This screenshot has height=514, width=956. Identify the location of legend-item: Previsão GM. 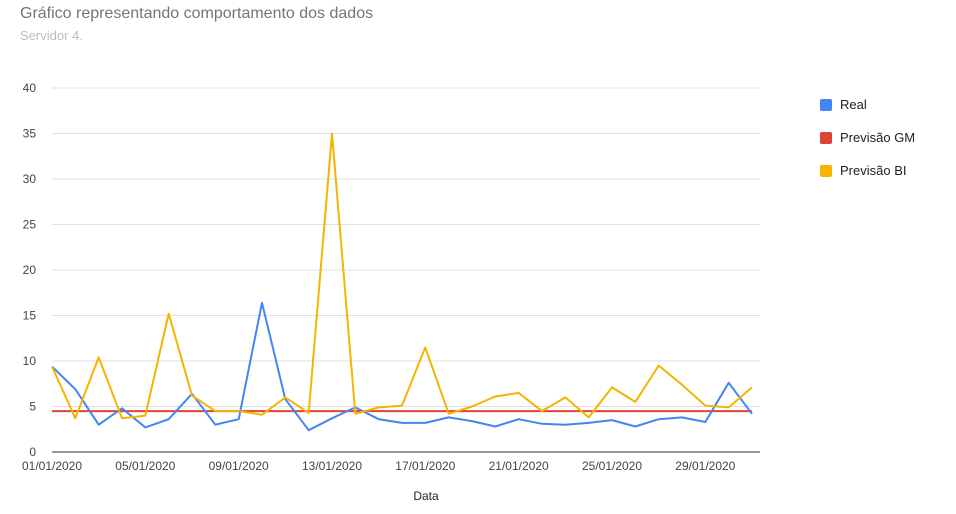
(867, 137).